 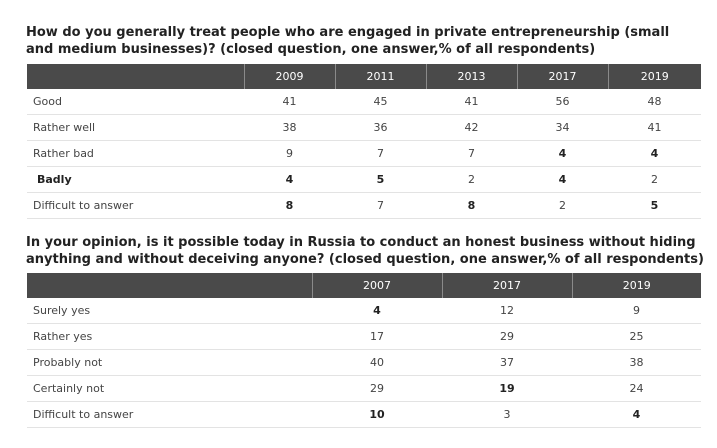 What do you see at coordinates (289, 76) in the screenshot?
I see `column-header-2009: 2009` at bounding box center [289, 76].